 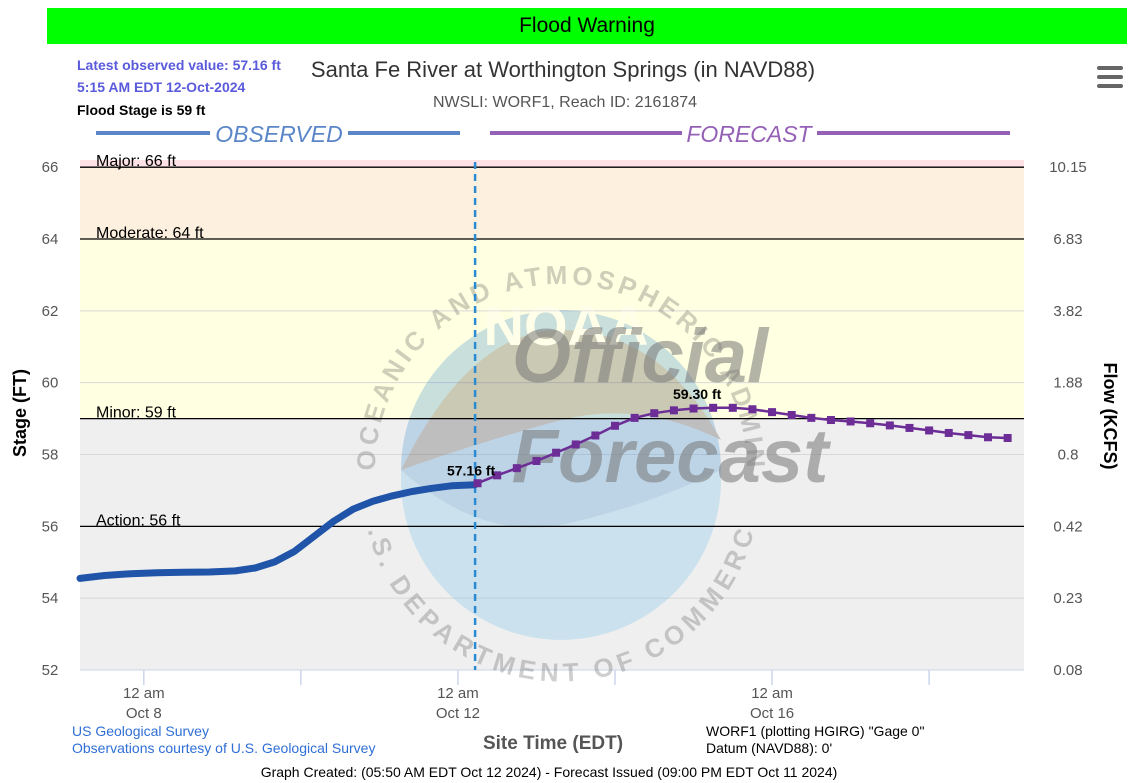 What do you see at coordinates (140, 731) in the screenshot?
I see `usgs-link: US Geological Survey` at bounding box center [140, 731].